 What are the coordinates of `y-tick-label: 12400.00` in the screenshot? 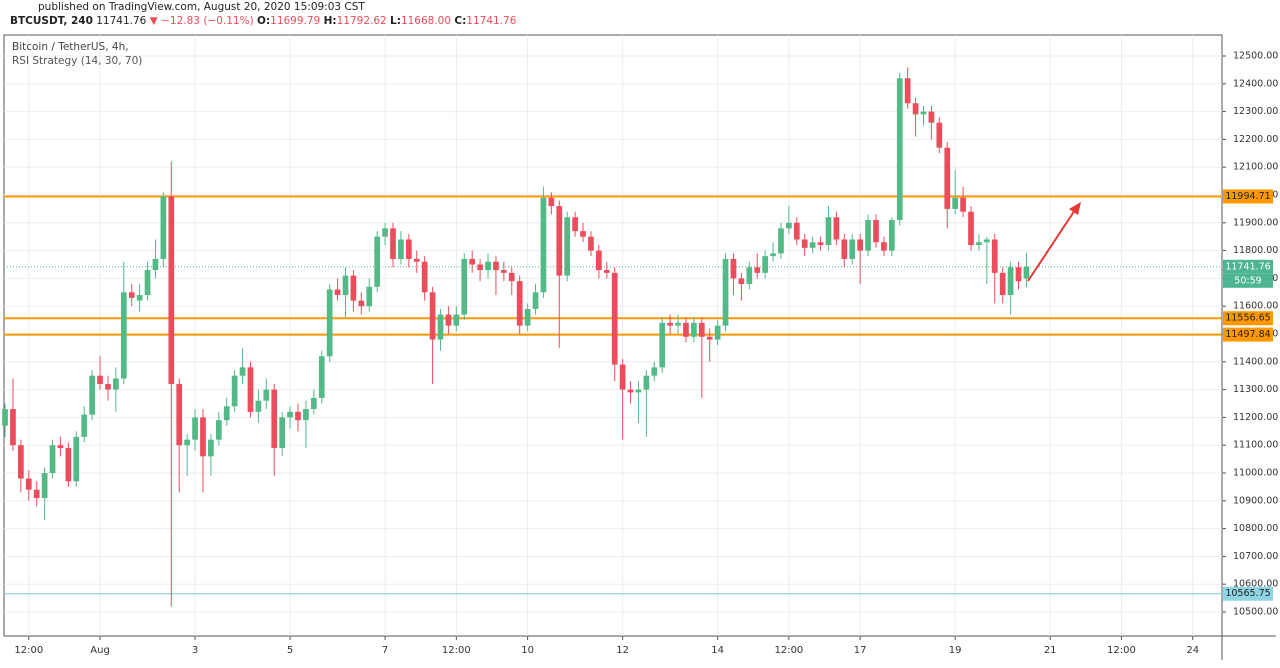 It's located at (1255, 83).